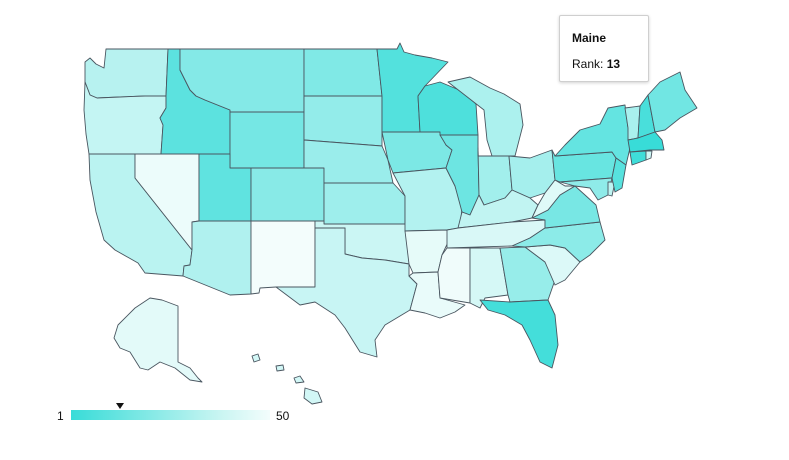 This screenshot has width=789, height=460. I want to click on state-maine, so click(672, 102).